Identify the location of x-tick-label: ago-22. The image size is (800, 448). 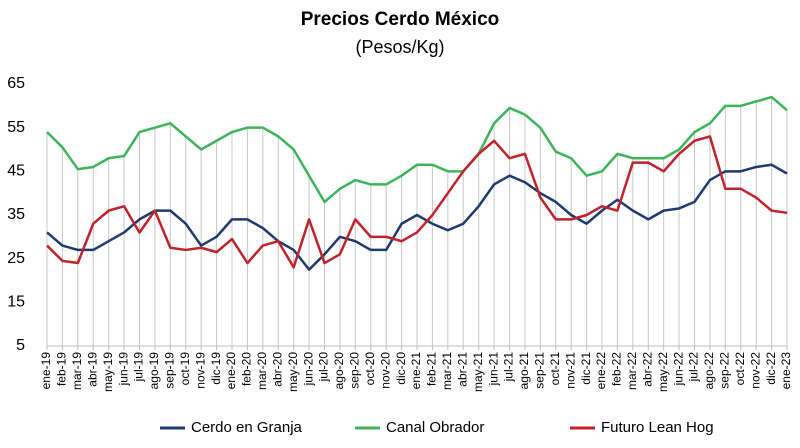
(709, 371).